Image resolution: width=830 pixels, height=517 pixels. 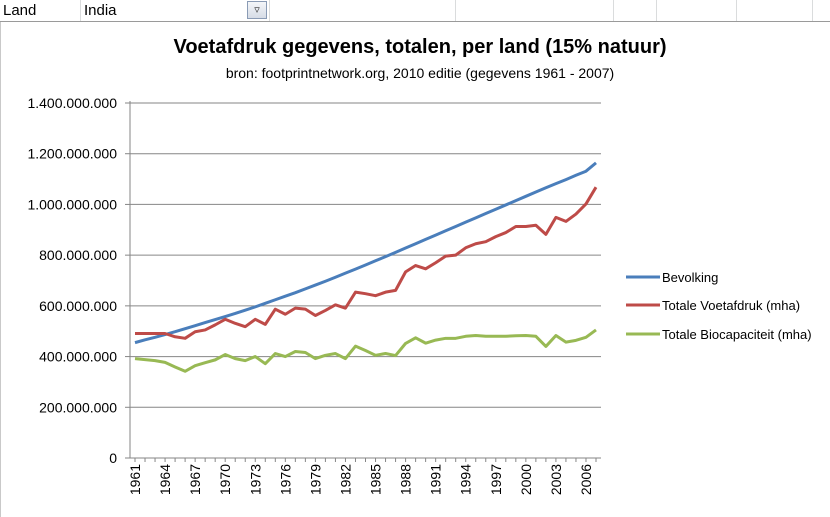 What do you see at coordinates (436, 479) in the screenshot?
I see `x-tick-label: 1991` at bounding box center [436, 479].